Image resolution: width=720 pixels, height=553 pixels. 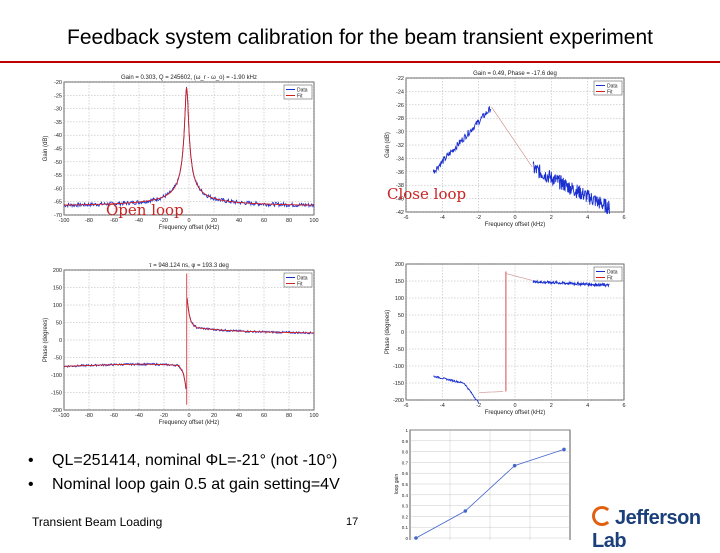 I want to click on y-tick-label: -70, so click(x=58, y=216).